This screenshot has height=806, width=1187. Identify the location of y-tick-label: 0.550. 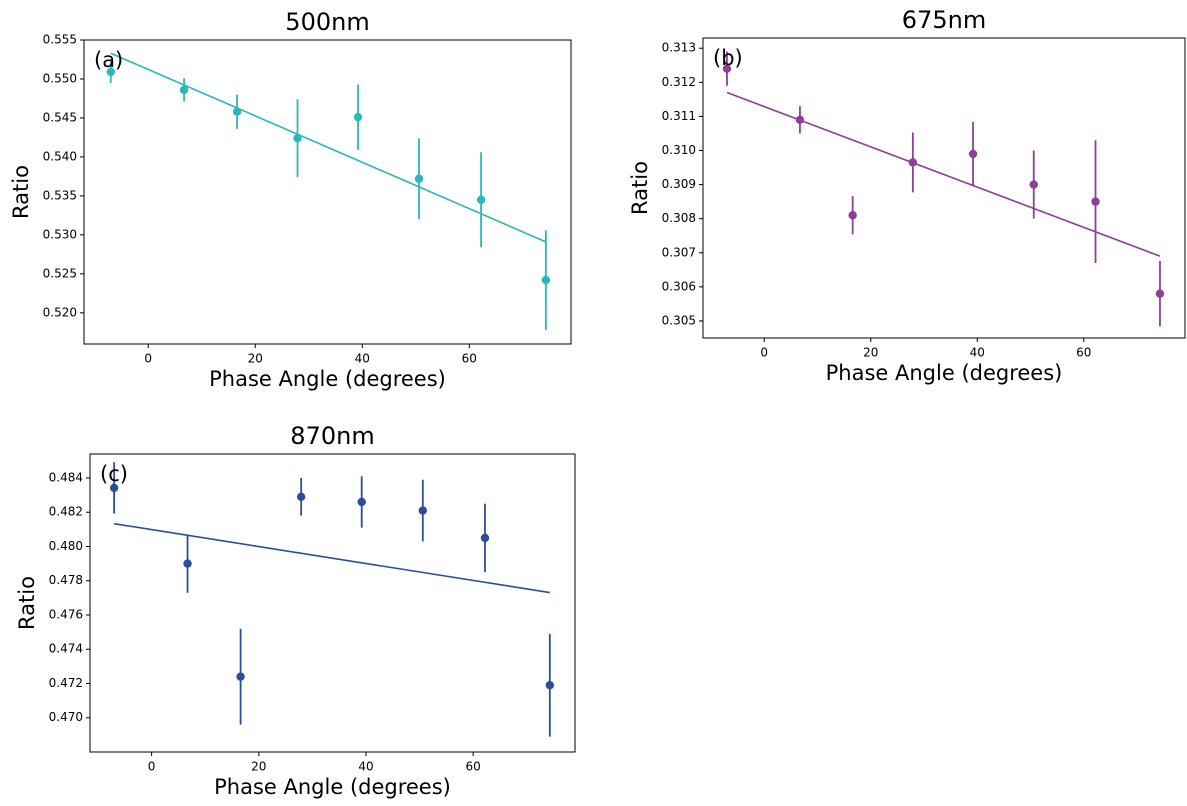
(60, 78).